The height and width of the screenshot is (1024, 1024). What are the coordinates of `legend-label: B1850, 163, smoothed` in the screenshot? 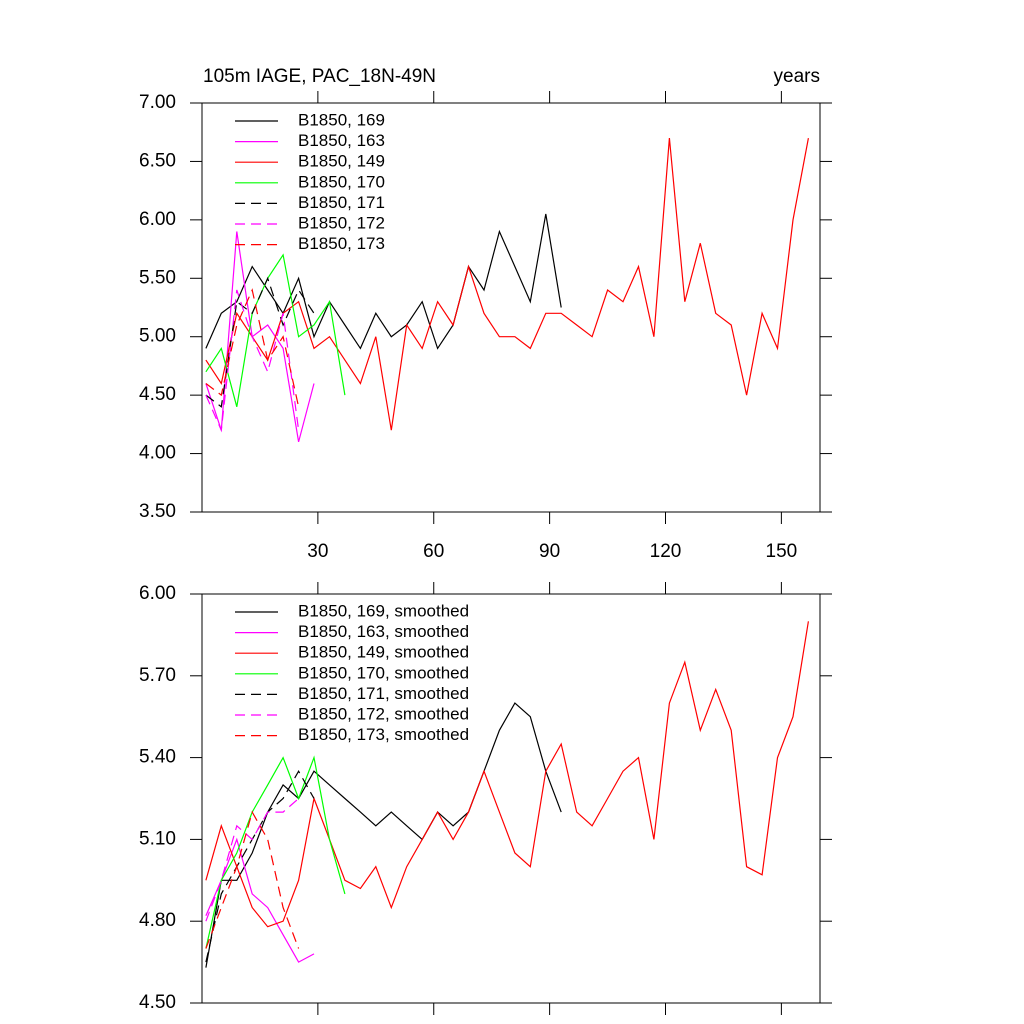 It's located at (383, 631).